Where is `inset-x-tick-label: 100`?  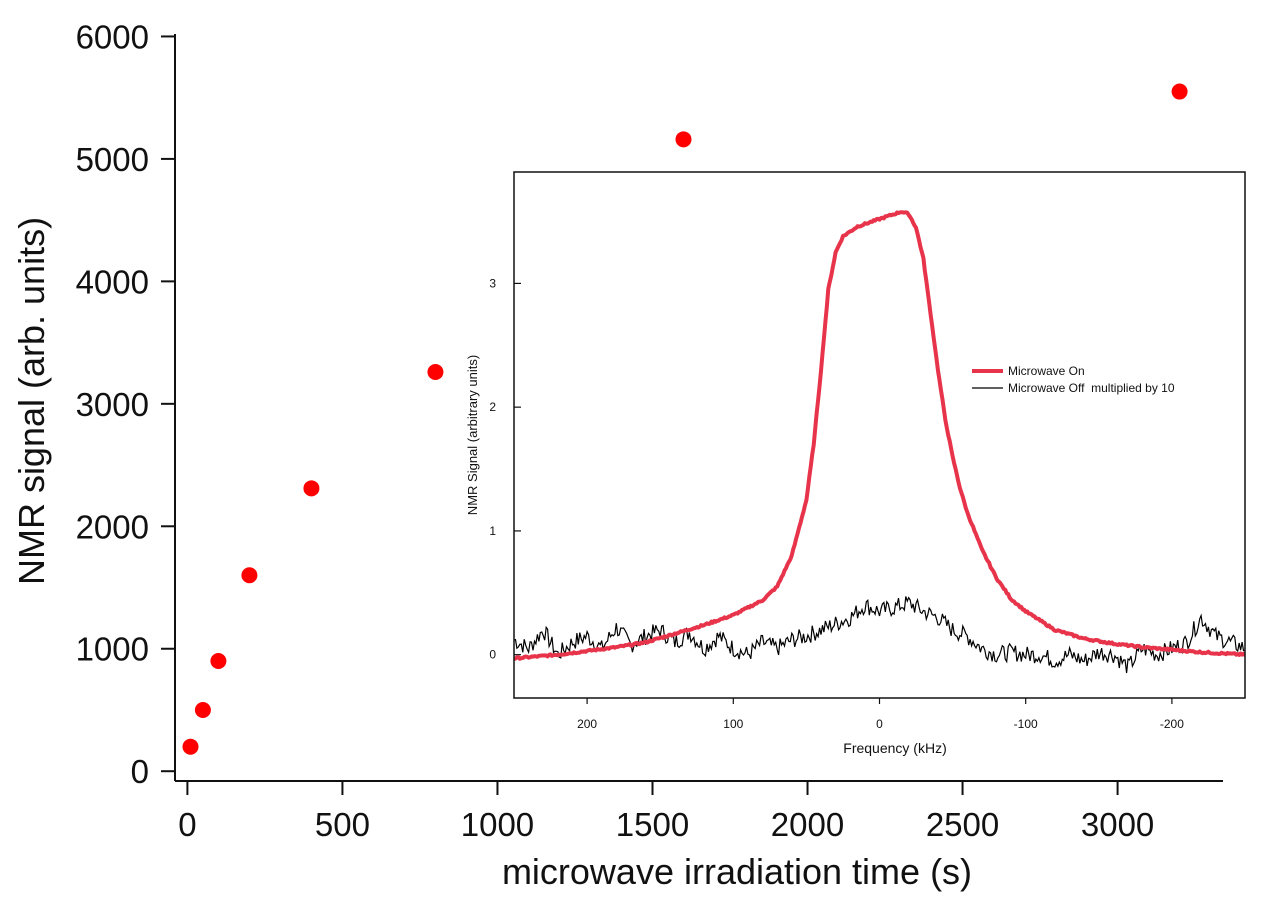
inset-x-tick-label: 100 is located at coordinates (733, 724).